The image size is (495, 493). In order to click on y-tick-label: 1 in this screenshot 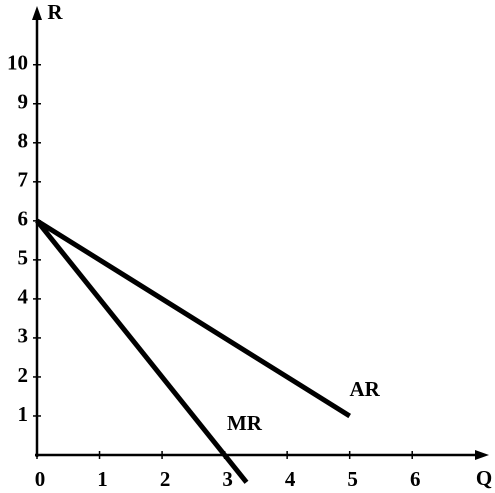, I will do `click(23, 414)`.